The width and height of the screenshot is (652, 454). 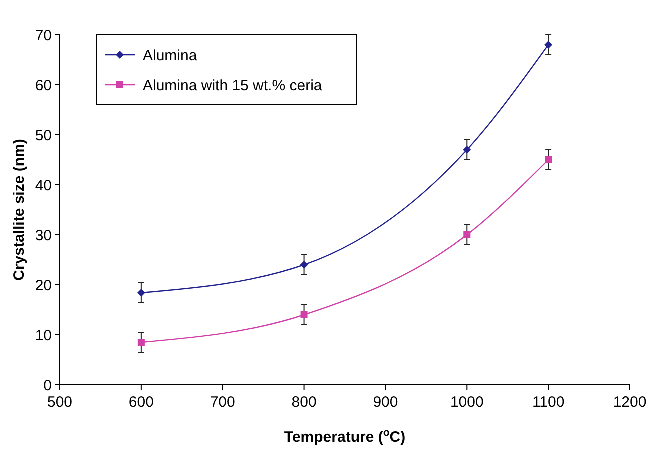 I want to click on x-tick-label: 600, so click(x=141, y=402).